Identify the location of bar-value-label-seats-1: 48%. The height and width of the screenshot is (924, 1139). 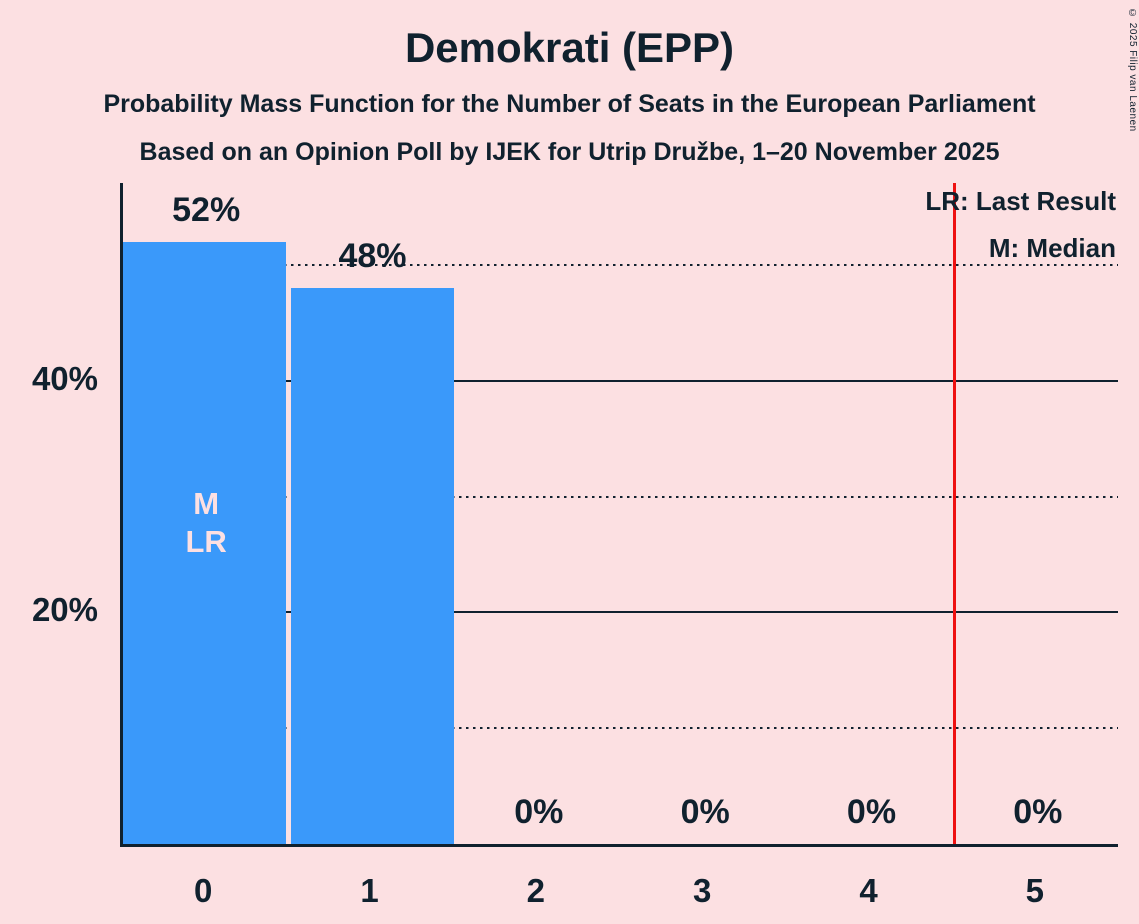
(372, 256).